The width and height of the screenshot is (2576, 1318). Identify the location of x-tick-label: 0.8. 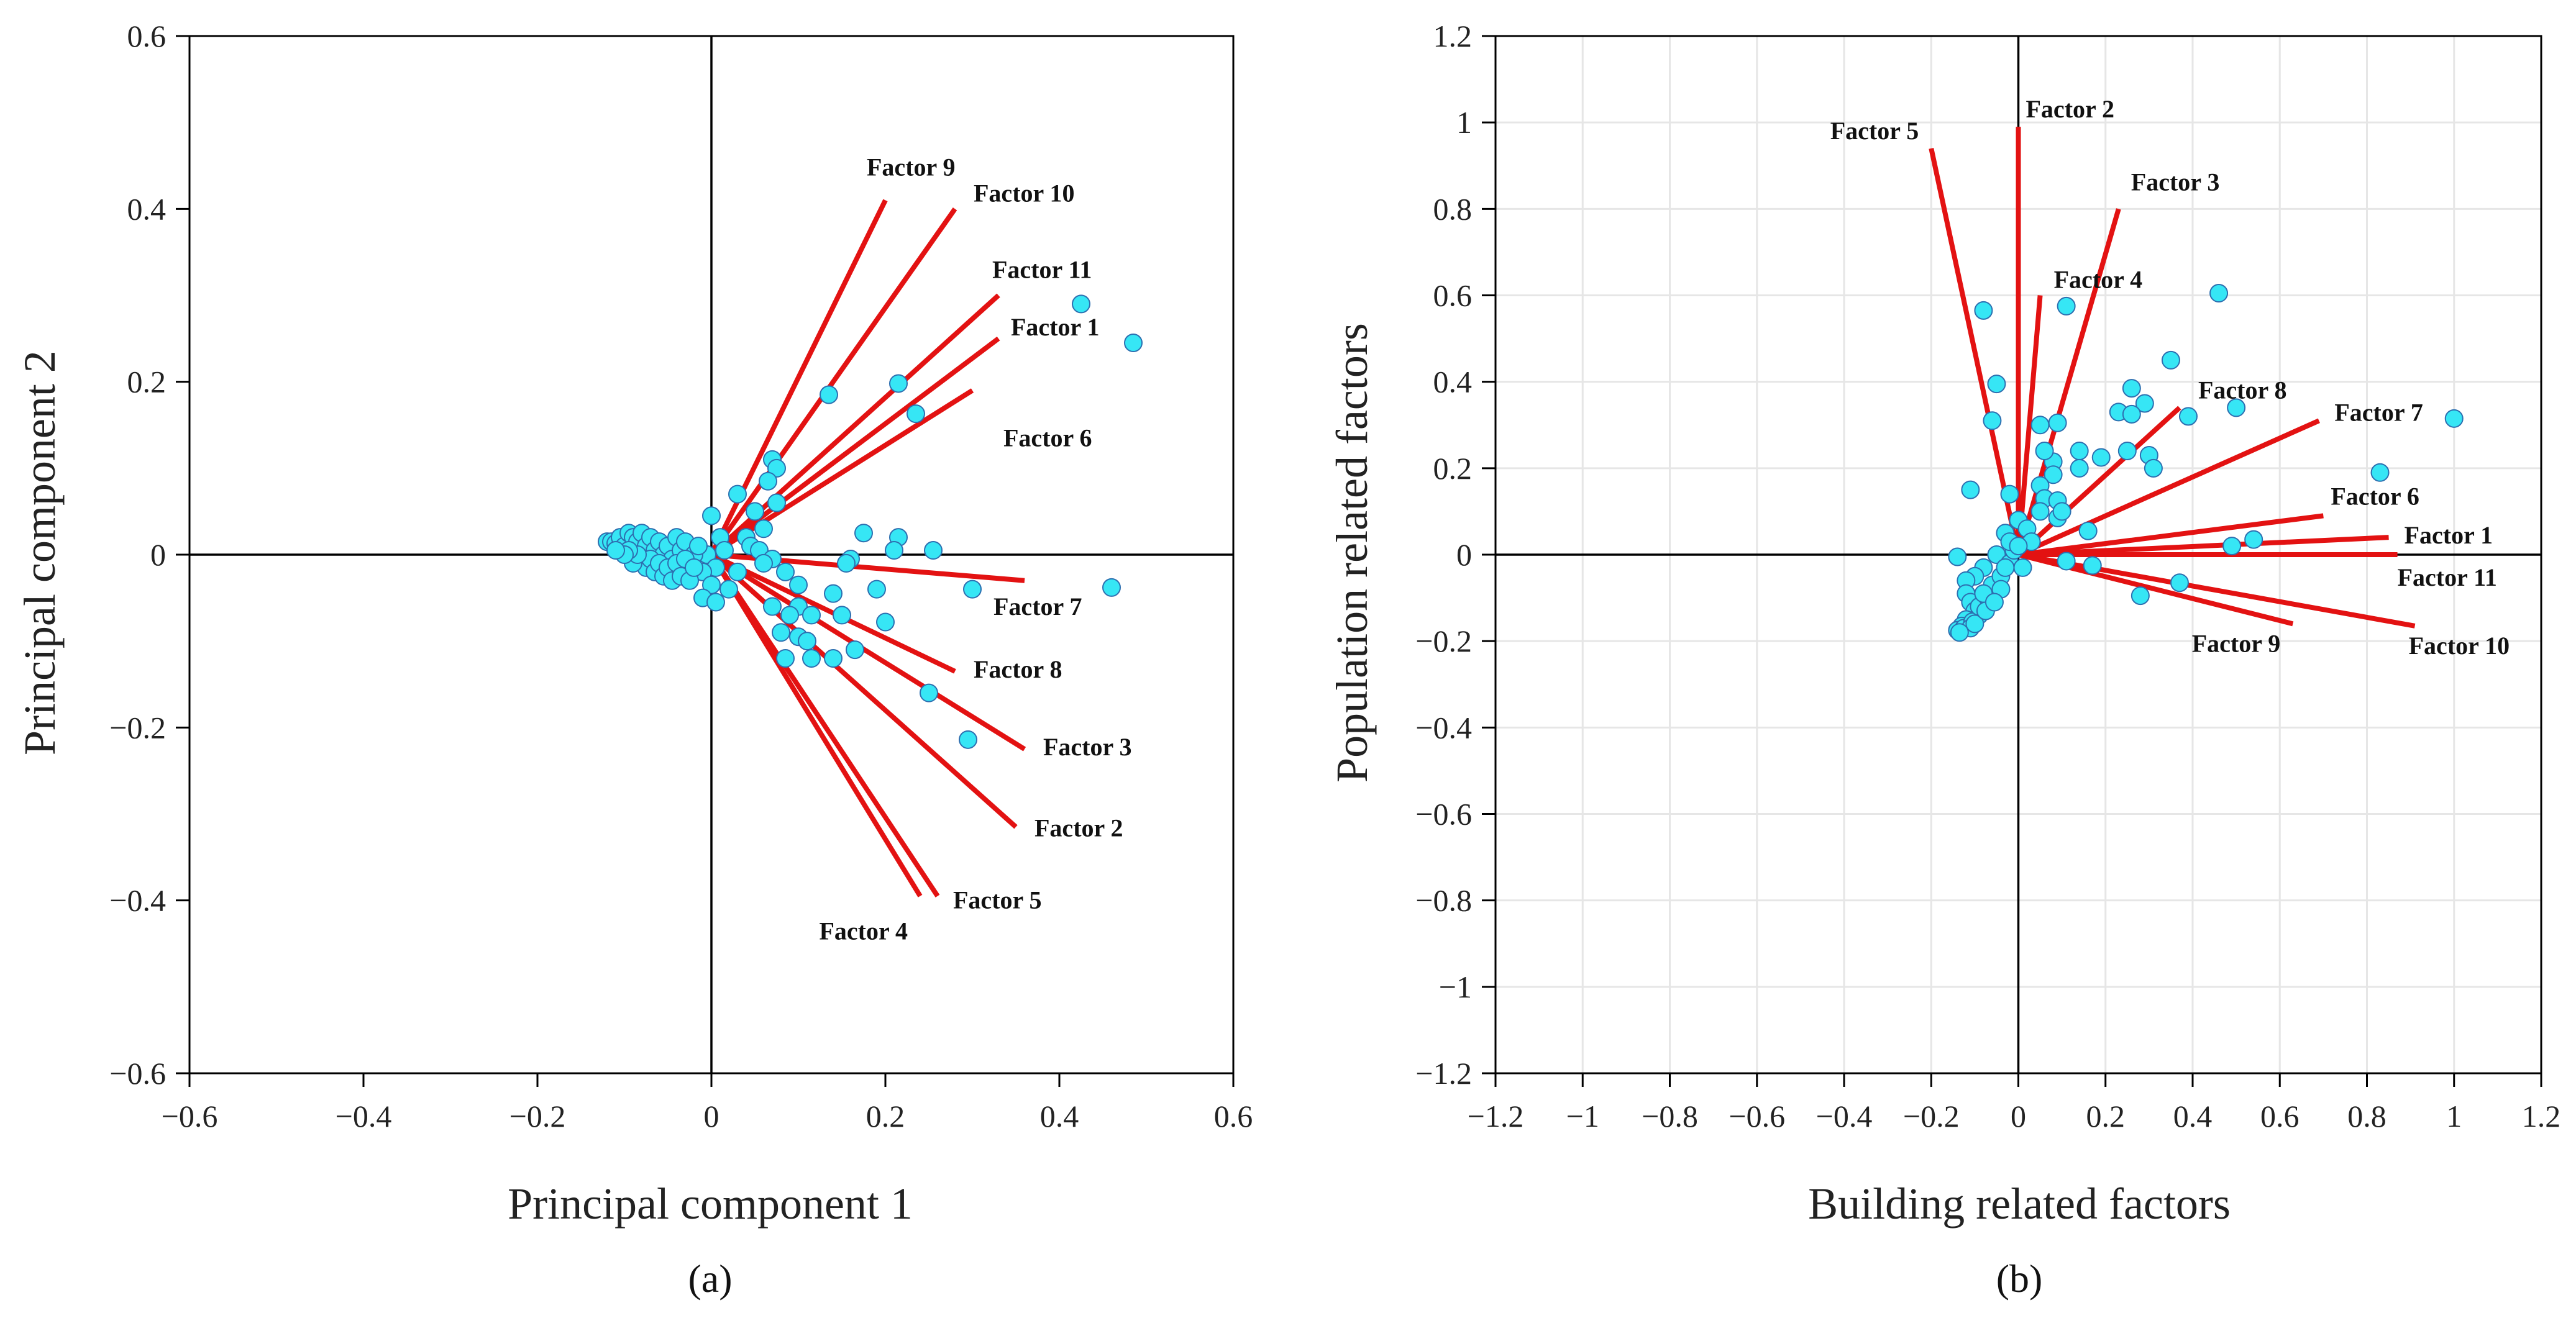
(2366, 1117).